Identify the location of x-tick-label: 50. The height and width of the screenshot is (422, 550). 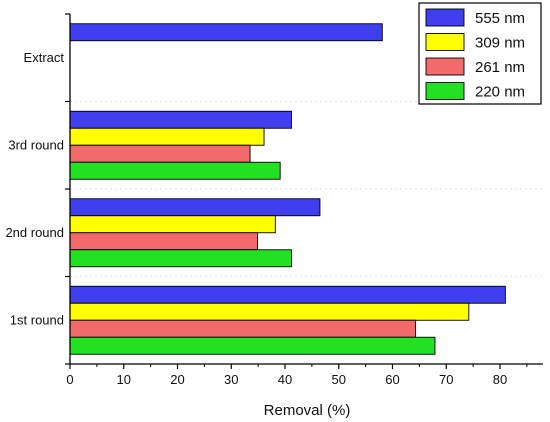
(339, 379).